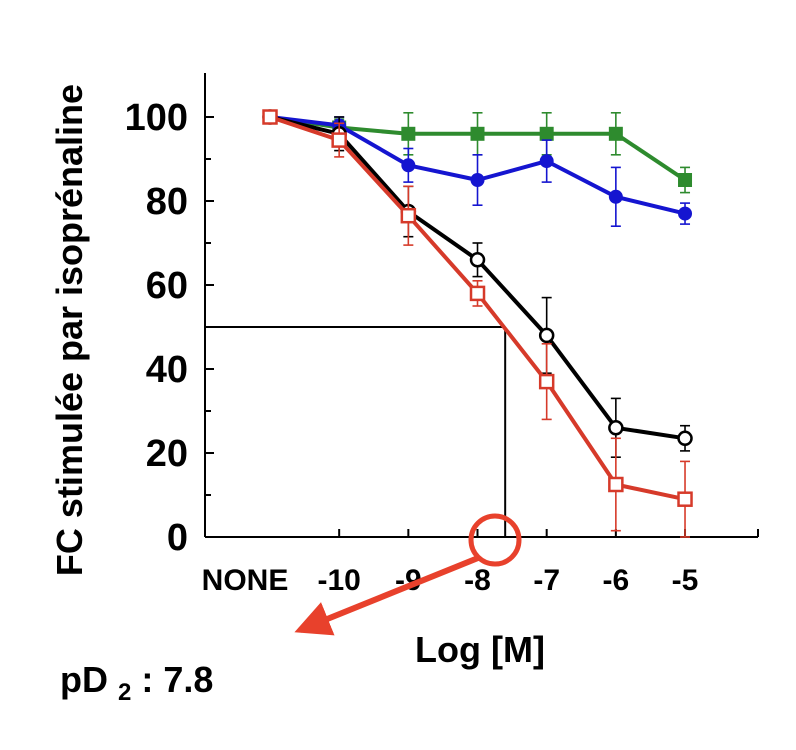  Describe the element at coordinates (167, 202) in the screenshot. I see `y-tick-label: 80` at that location.